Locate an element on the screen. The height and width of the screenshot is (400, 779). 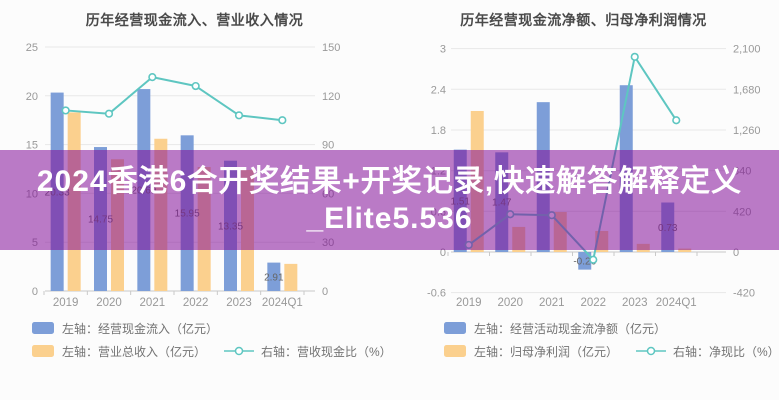
chart-title-right: 历年经营现金流净额、归母净利润情况 is located at coordinates (583, 20).